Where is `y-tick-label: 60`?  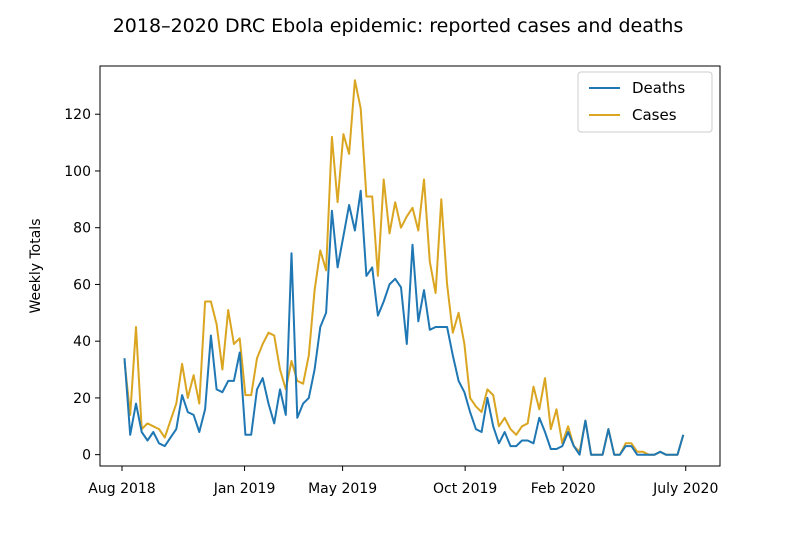 y-tick-label: 60 is located at coordinates (82, 285).